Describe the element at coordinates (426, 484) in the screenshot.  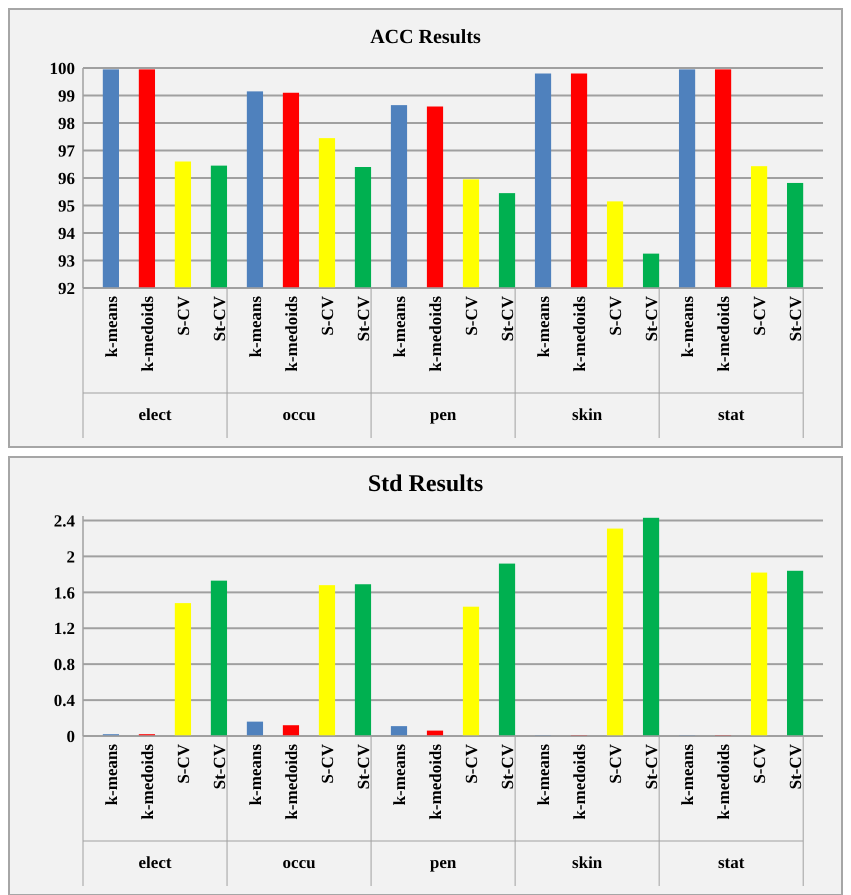
I see `chart-title: Std Results` at that location.